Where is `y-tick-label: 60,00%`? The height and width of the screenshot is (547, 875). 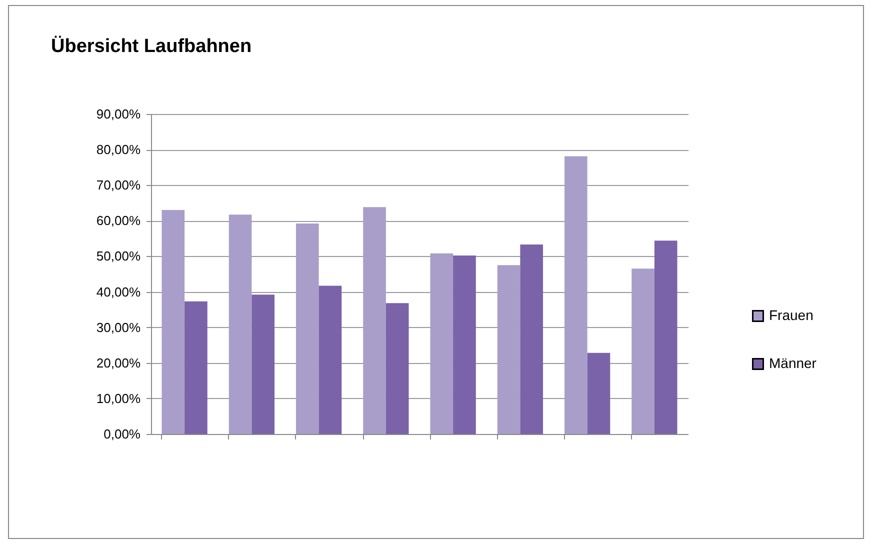 y-tick-label: 60,00% is located at coordinates (118, 220).